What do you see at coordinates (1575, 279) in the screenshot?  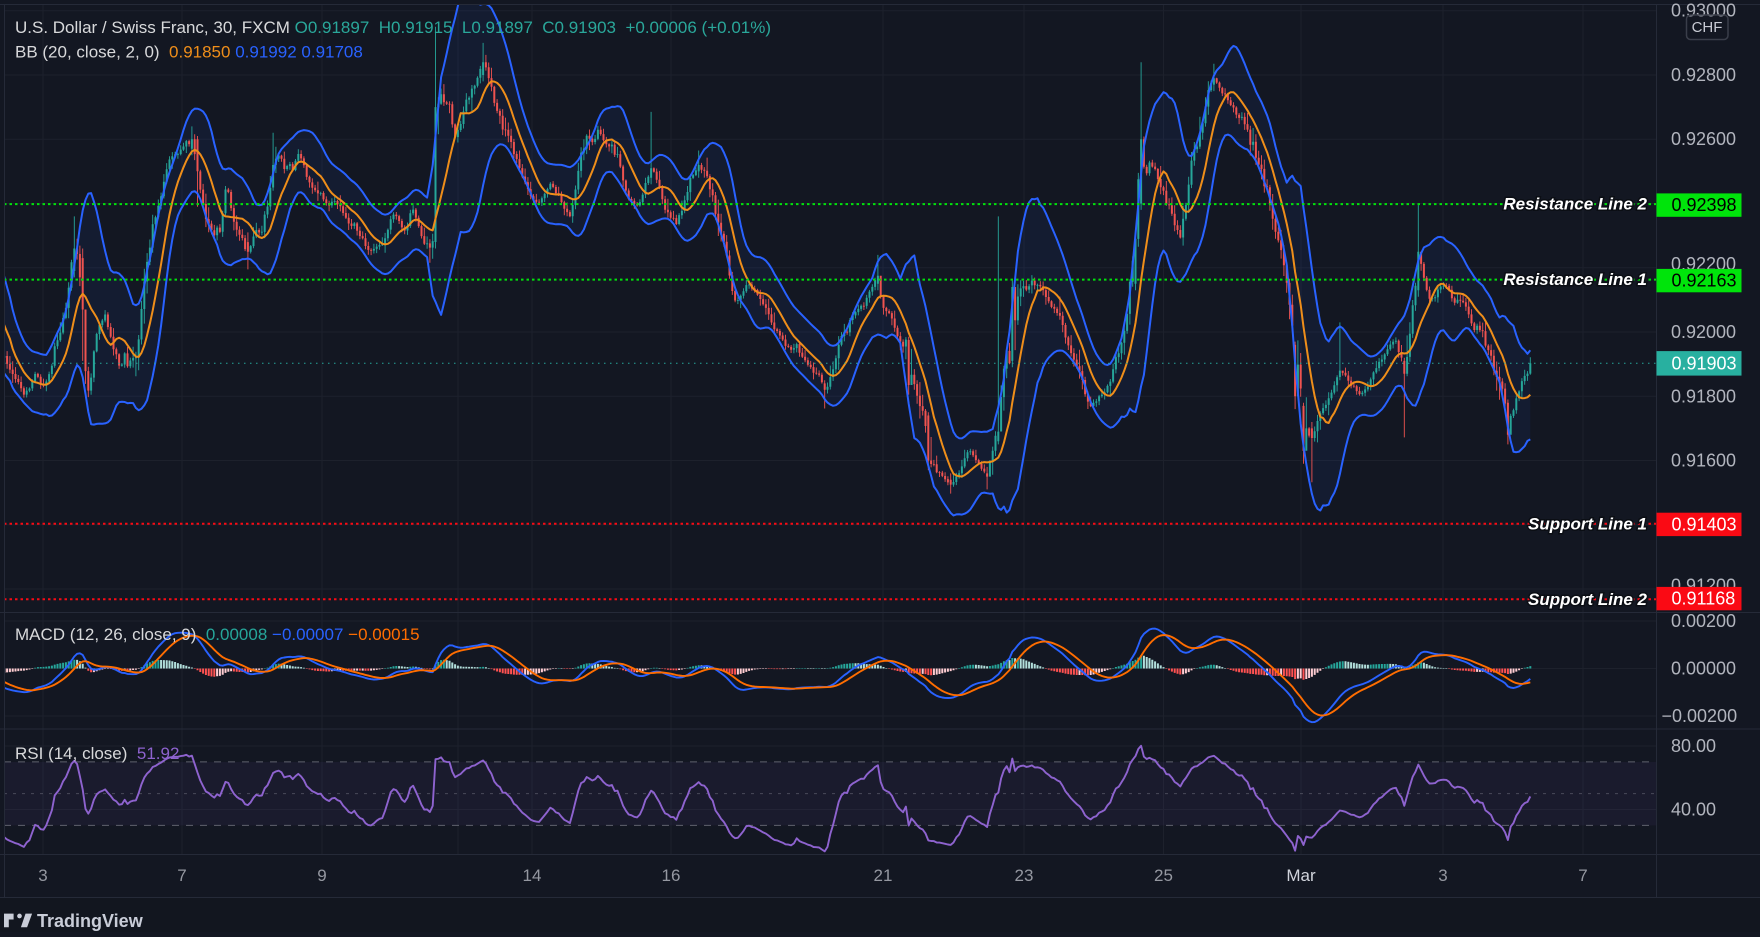 I see `svg-text: Resistance Line 1` at bounding box center [1575, 279].